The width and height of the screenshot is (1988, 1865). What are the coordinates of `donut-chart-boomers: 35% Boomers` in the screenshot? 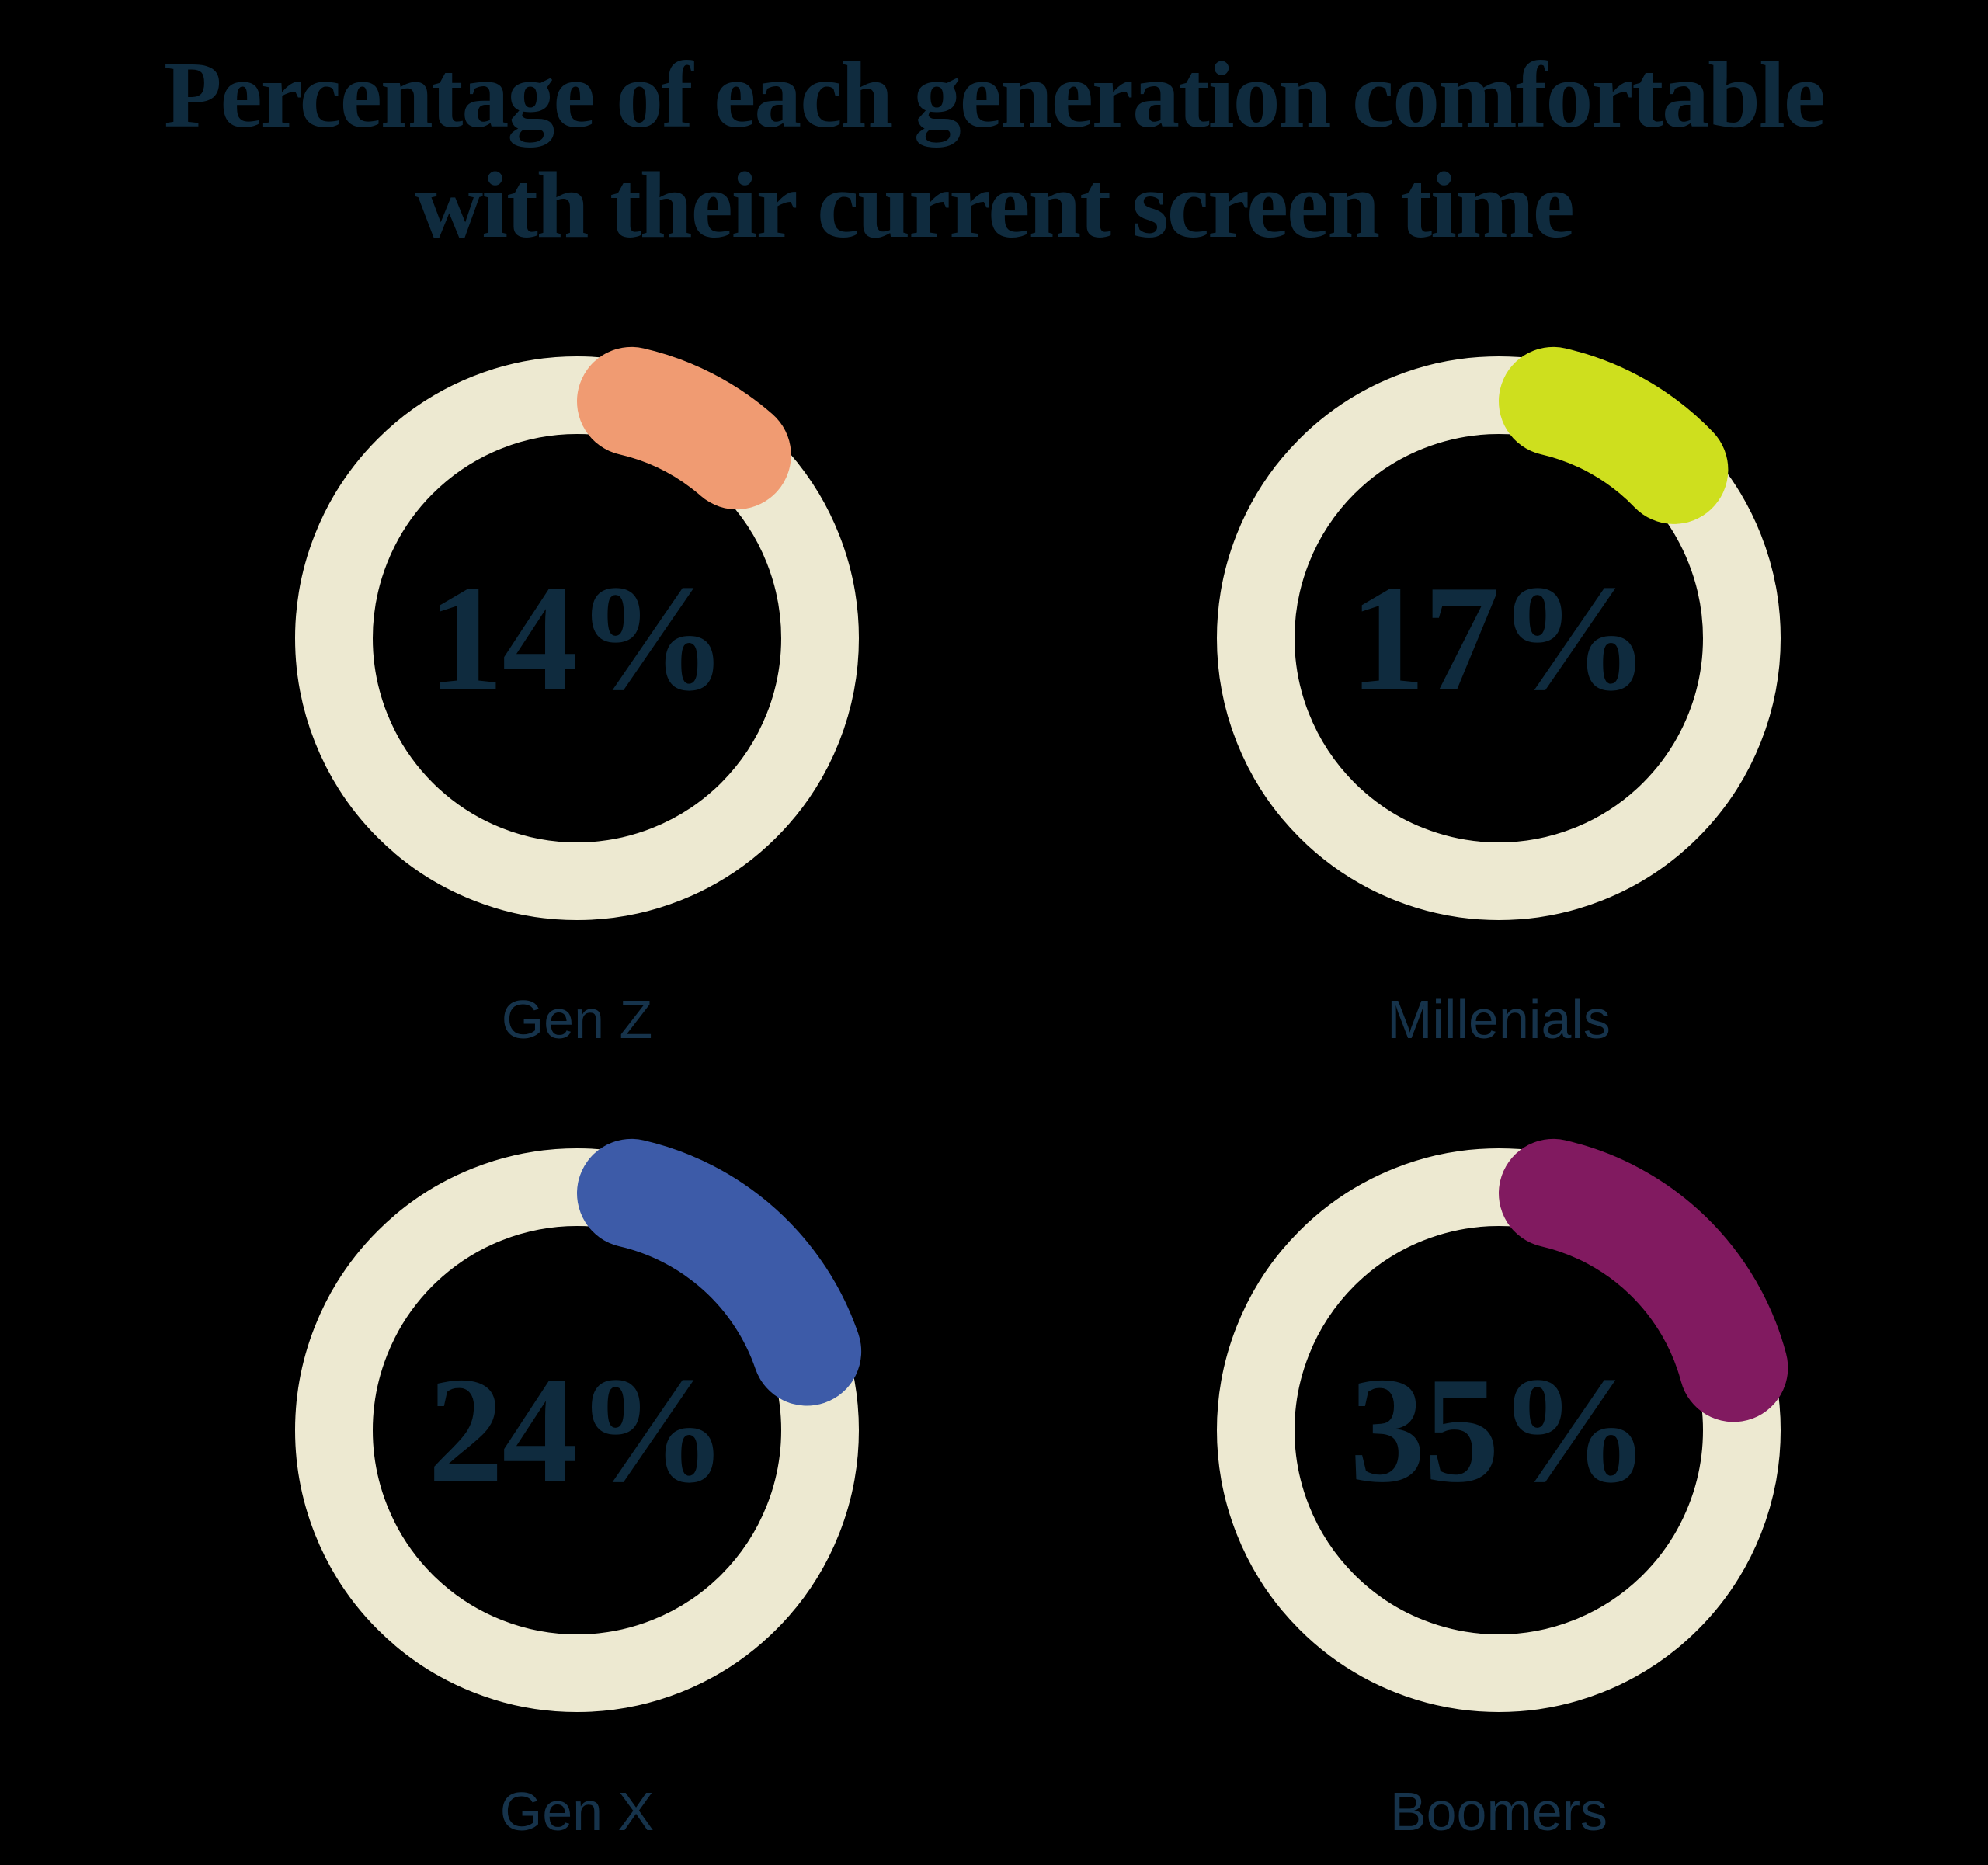 It's located at (1498, 1492).